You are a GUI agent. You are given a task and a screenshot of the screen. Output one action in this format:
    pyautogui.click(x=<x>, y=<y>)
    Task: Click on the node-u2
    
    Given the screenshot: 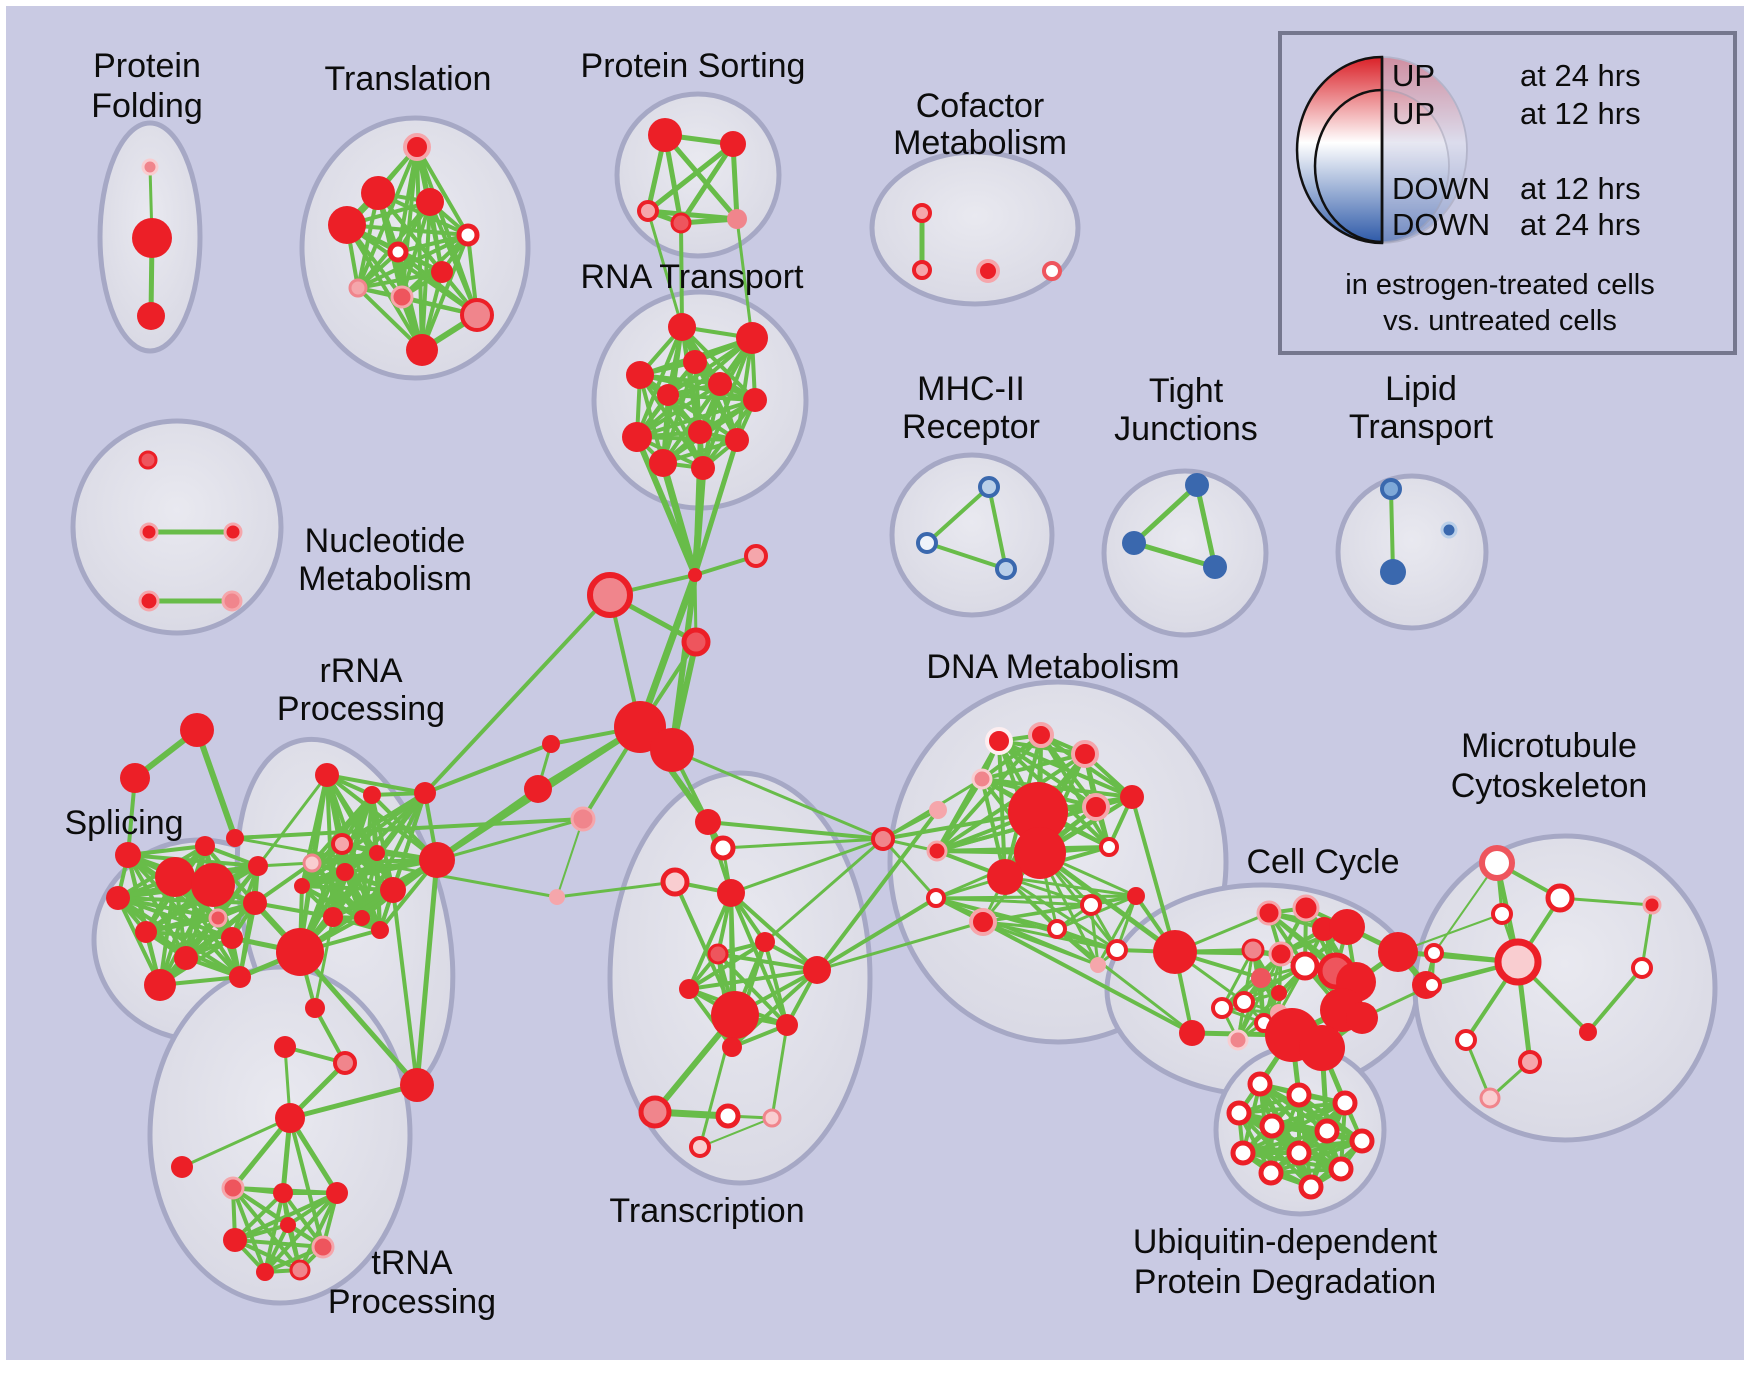 What is the action you would take?
    pyautogui.click(x=1322, y=1048)
    